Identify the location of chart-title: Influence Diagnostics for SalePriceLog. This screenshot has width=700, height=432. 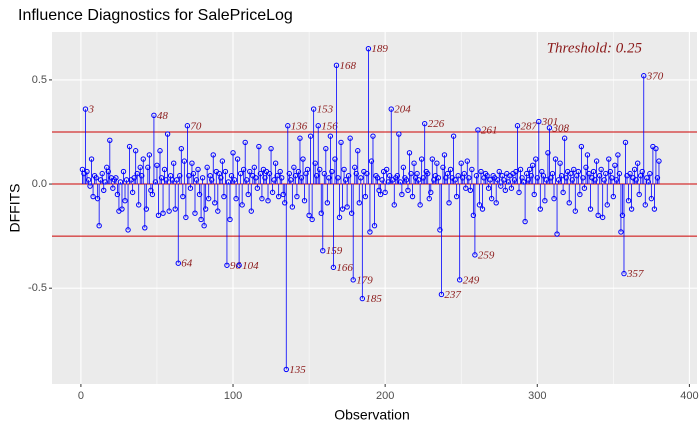
(155, 15).